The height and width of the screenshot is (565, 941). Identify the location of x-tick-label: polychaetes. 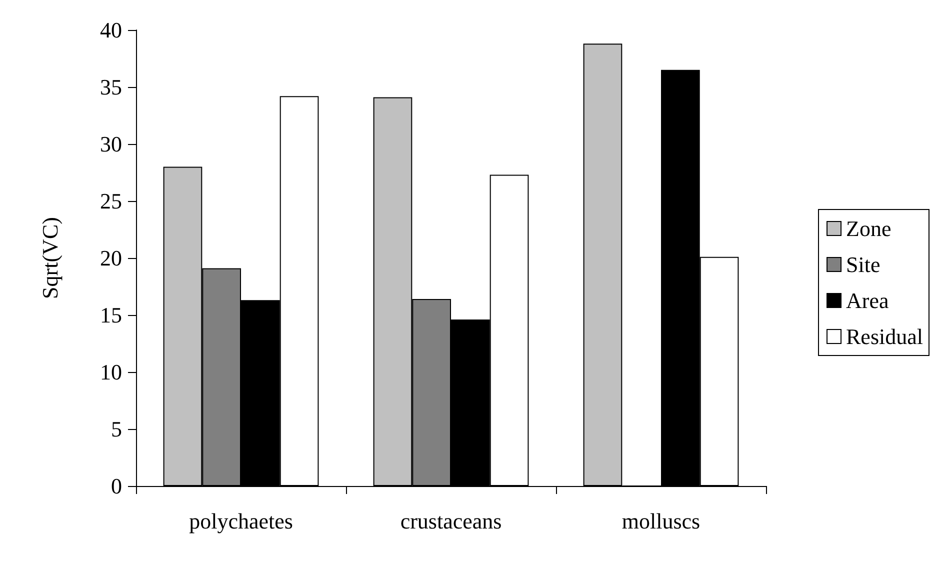
(241, 521).